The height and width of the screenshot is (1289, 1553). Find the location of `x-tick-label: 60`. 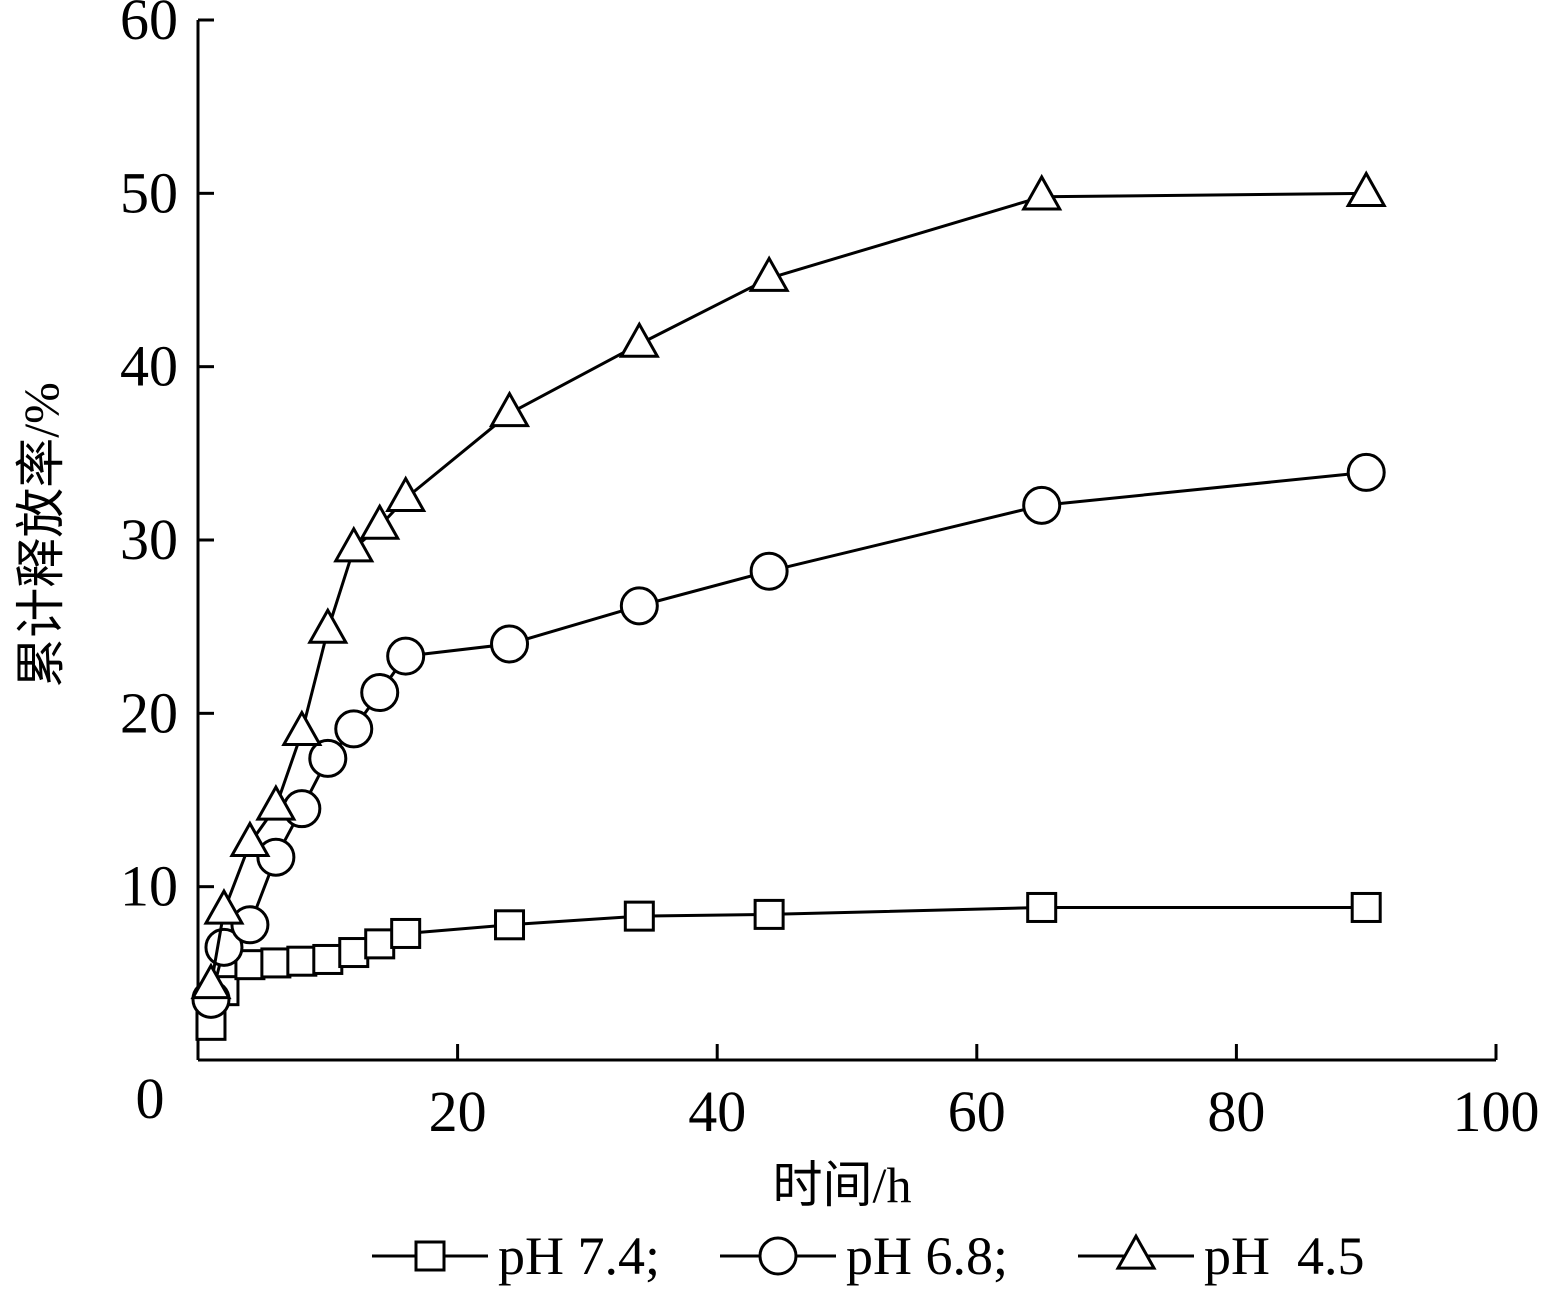

x-tick-label: 60 is located at coordinates (977, 1111).